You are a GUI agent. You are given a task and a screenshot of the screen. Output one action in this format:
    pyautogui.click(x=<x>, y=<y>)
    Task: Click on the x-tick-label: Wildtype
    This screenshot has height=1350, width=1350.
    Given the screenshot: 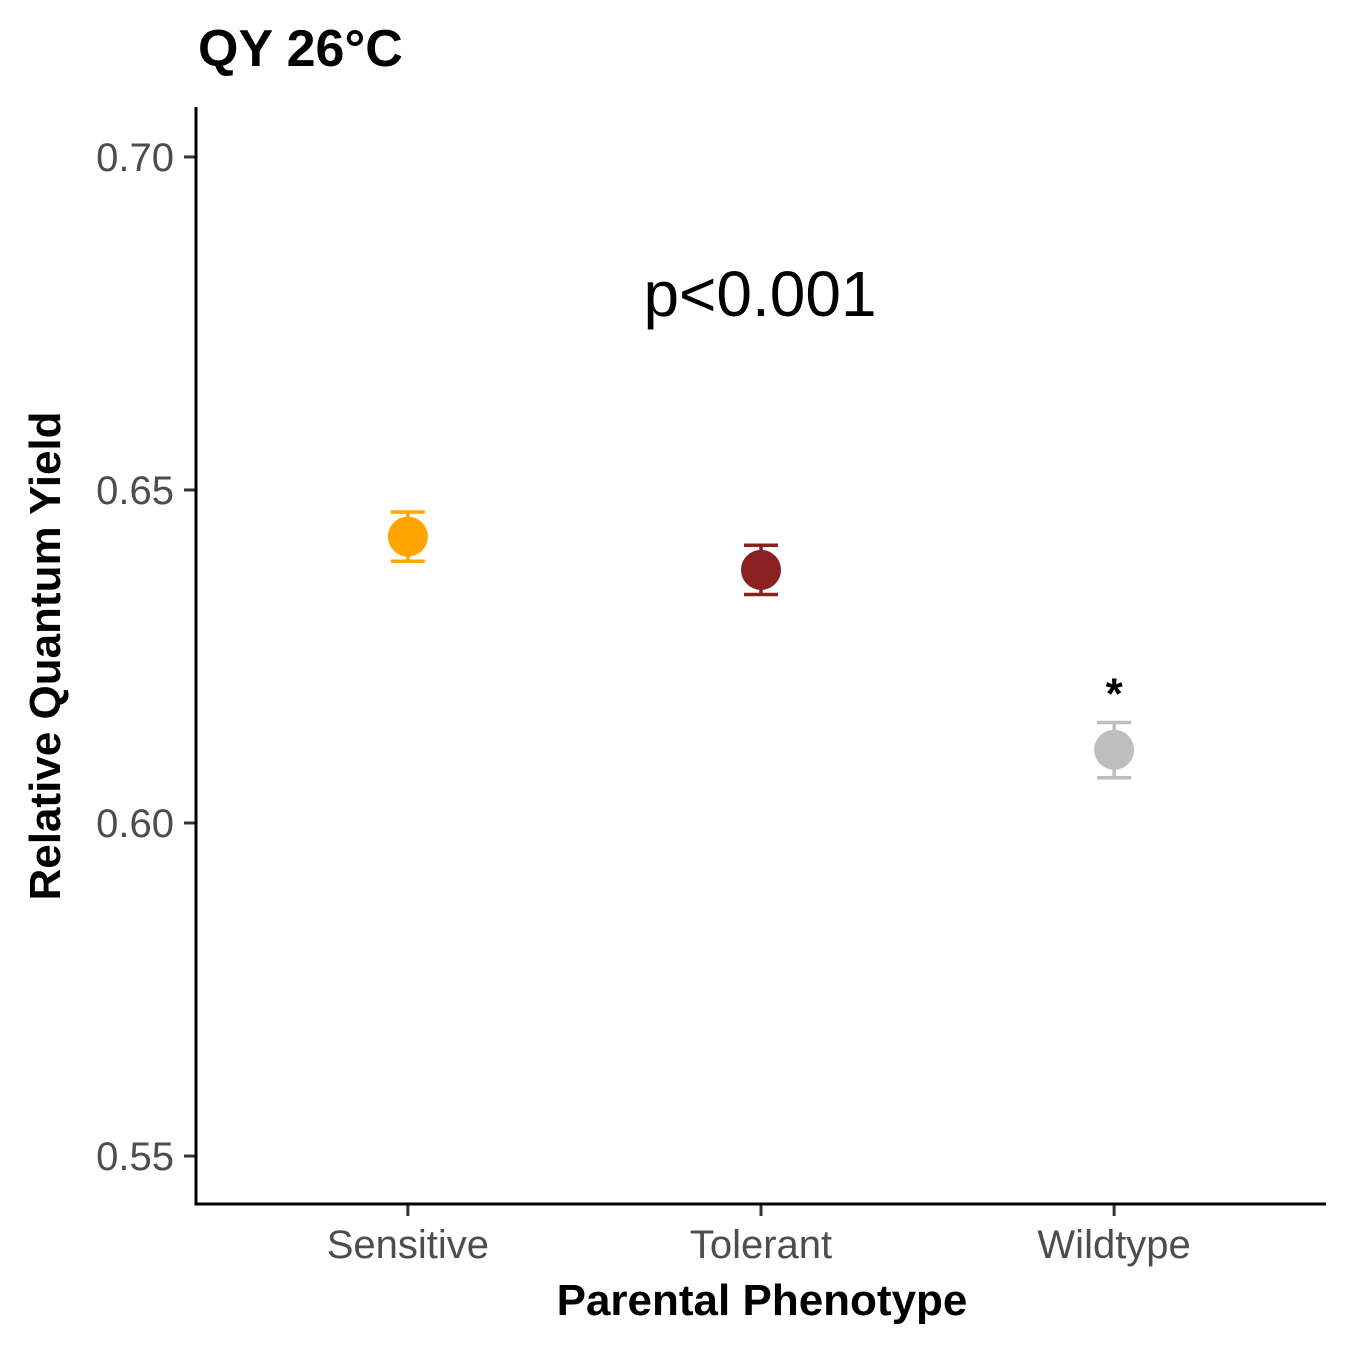 What is the action you would take?
    pyautogui.click(x=1113, y=1245)
    